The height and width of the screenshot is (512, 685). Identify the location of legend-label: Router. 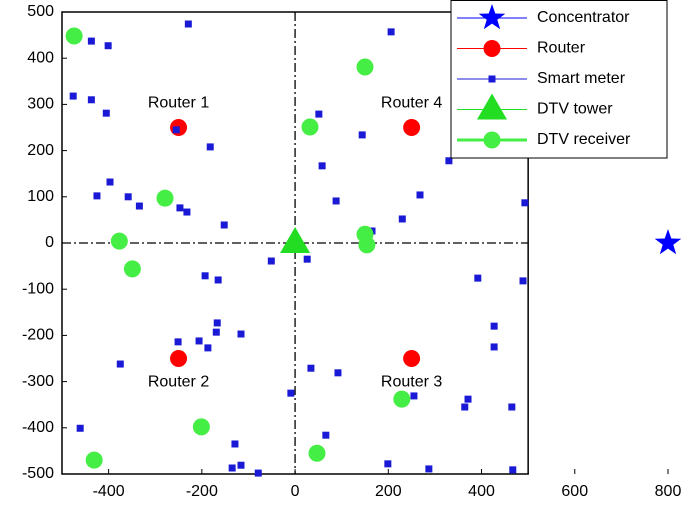
(561, 48).